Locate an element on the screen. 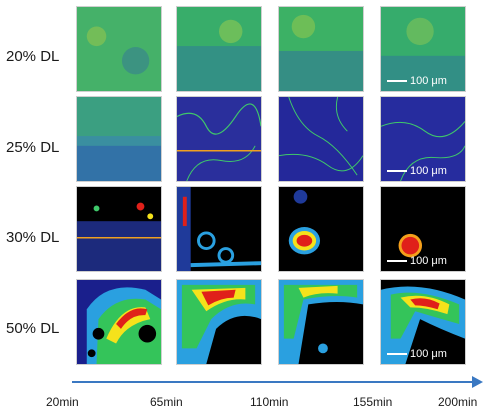 This screenshot has height=415, width=487. image-25dl-155min: 100 μm is located at coordinates (423, 139).